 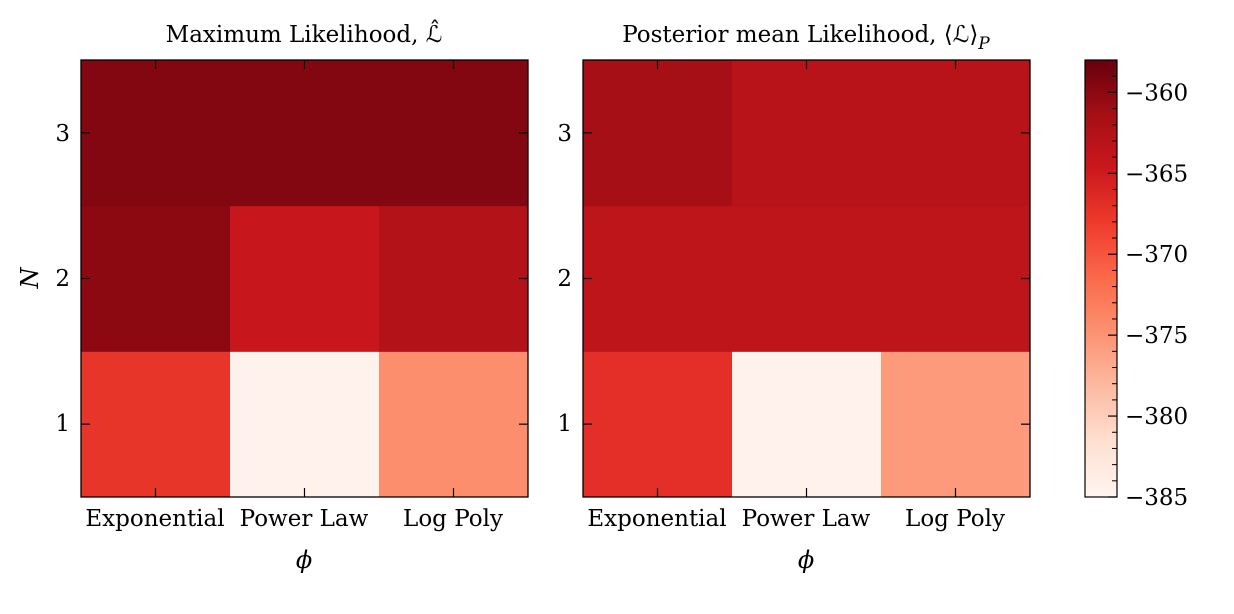 I want to click on y-axis-label: N, so click(x=30, y=278).